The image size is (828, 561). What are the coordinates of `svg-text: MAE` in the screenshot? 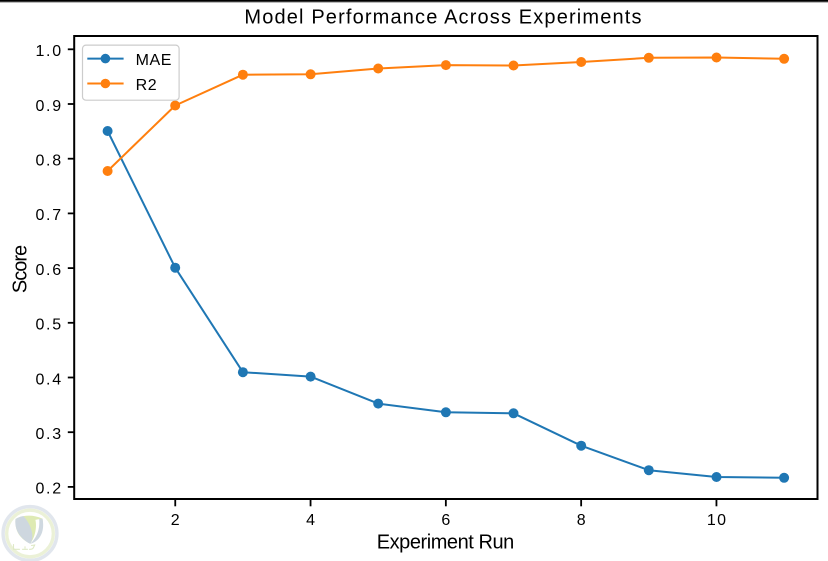 It's located at (154, 60).